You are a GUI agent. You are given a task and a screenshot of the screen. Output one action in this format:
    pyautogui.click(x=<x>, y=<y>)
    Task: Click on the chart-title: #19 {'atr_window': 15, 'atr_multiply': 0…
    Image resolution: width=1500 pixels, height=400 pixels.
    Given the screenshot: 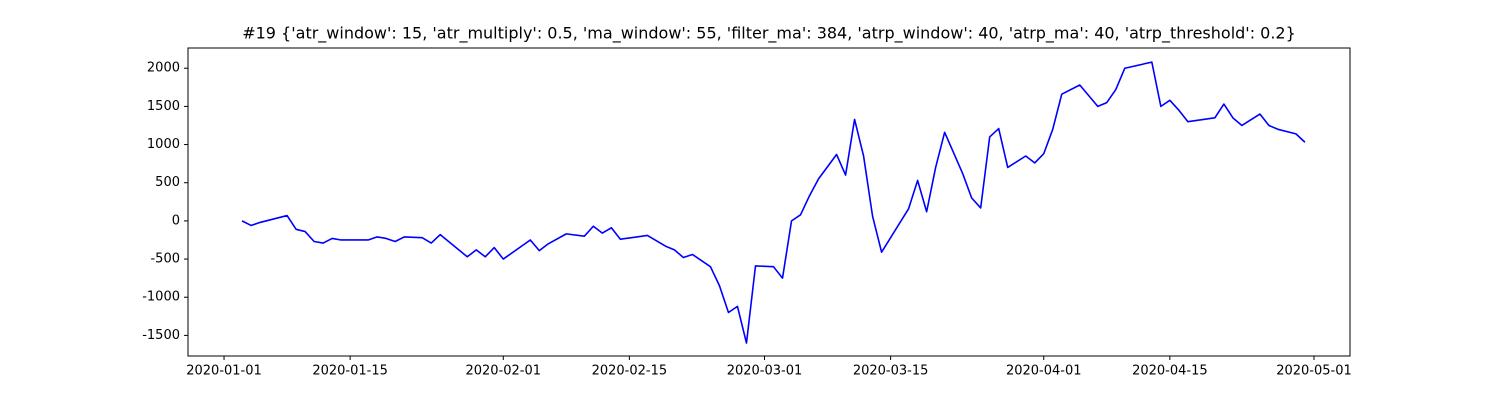 What is the action you would take?
    pyautogui.click(x=769, y=34)
    